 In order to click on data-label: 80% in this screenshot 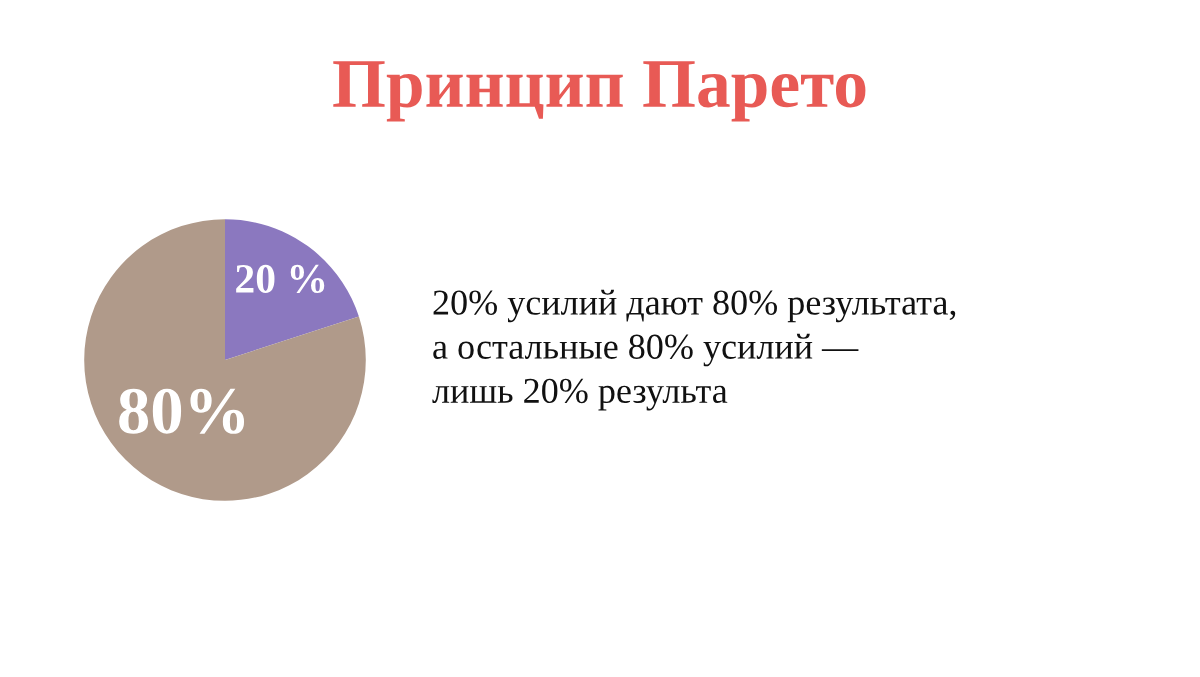, I will do `click(182, 411)`.